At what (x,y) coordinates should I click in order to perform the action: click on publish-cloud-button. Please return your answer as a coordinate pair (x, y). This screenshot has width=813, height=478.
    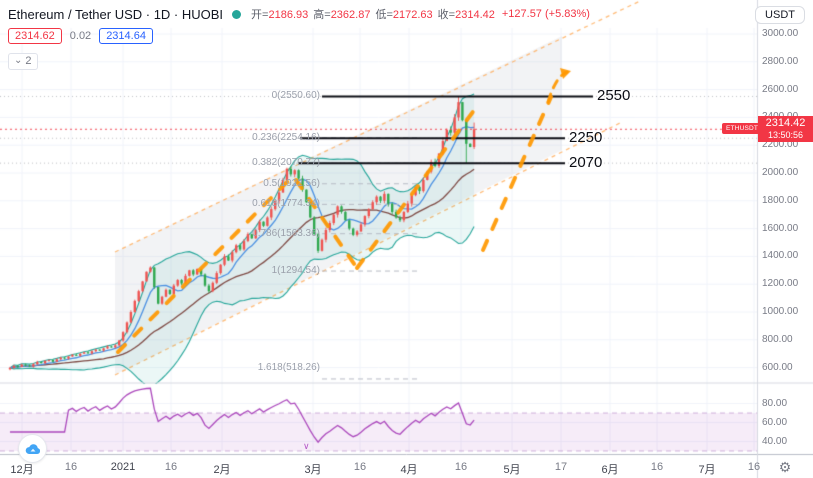
    Looking at the image, I should click on (32, 448).